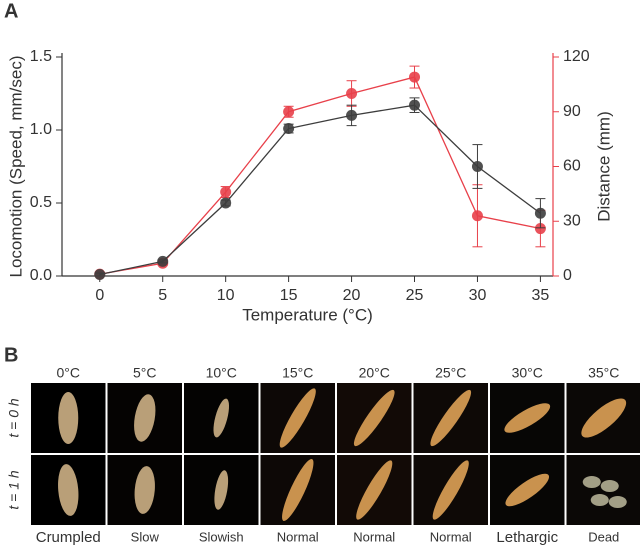 This screenshot has height=557, width=640. I want to click on x-tick-label: 5, so click(162, 295).